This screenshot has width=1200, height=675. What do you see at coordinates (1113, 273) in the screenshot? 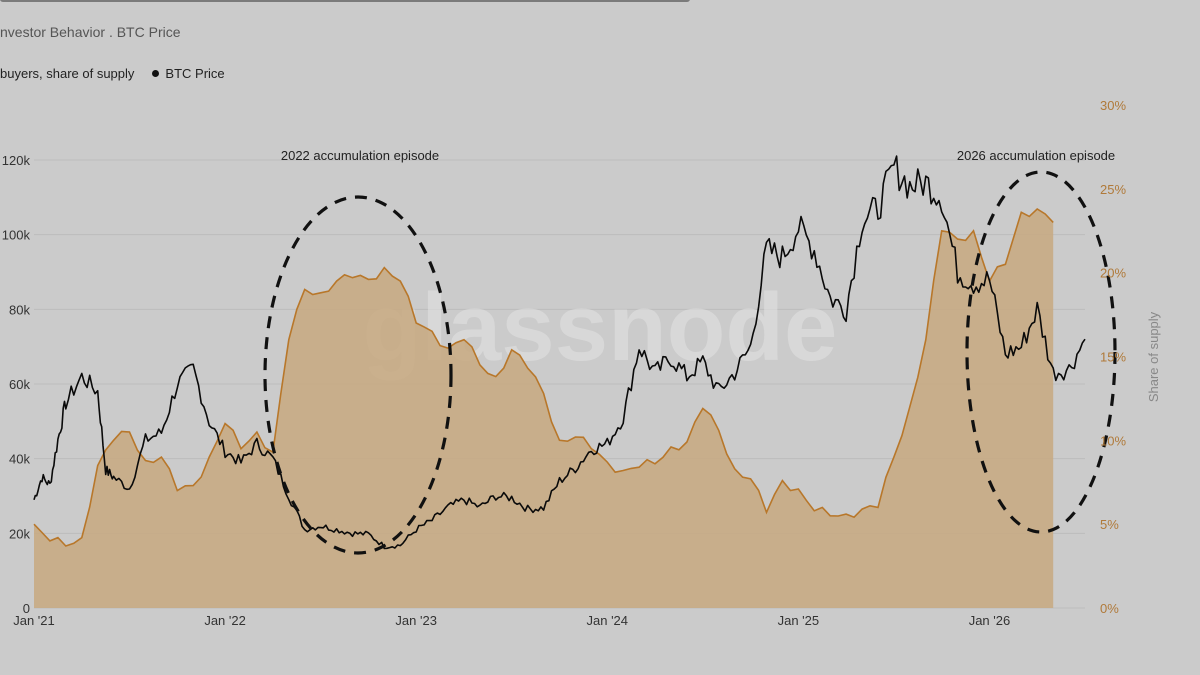
I see `y-right-tick-label: 20%` at bounding box center [1113, 273].